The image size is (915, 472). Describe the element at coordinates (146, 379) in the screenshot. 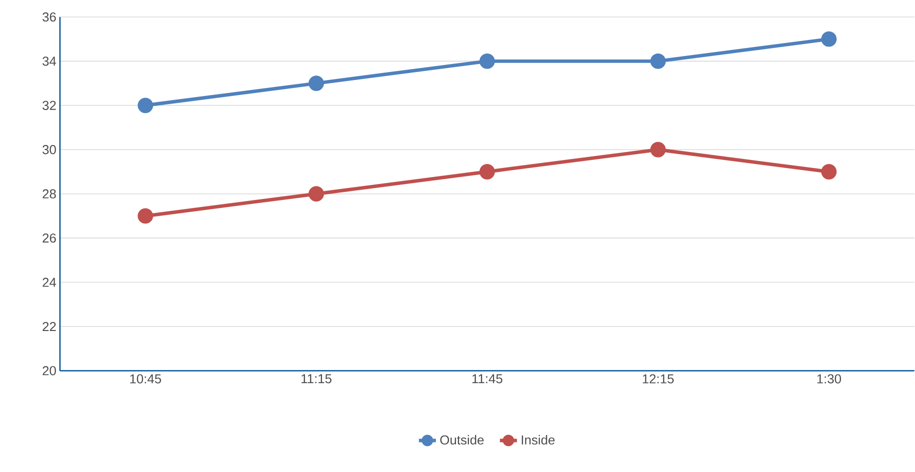

I see `x-tick-label: 10:45` at that location.